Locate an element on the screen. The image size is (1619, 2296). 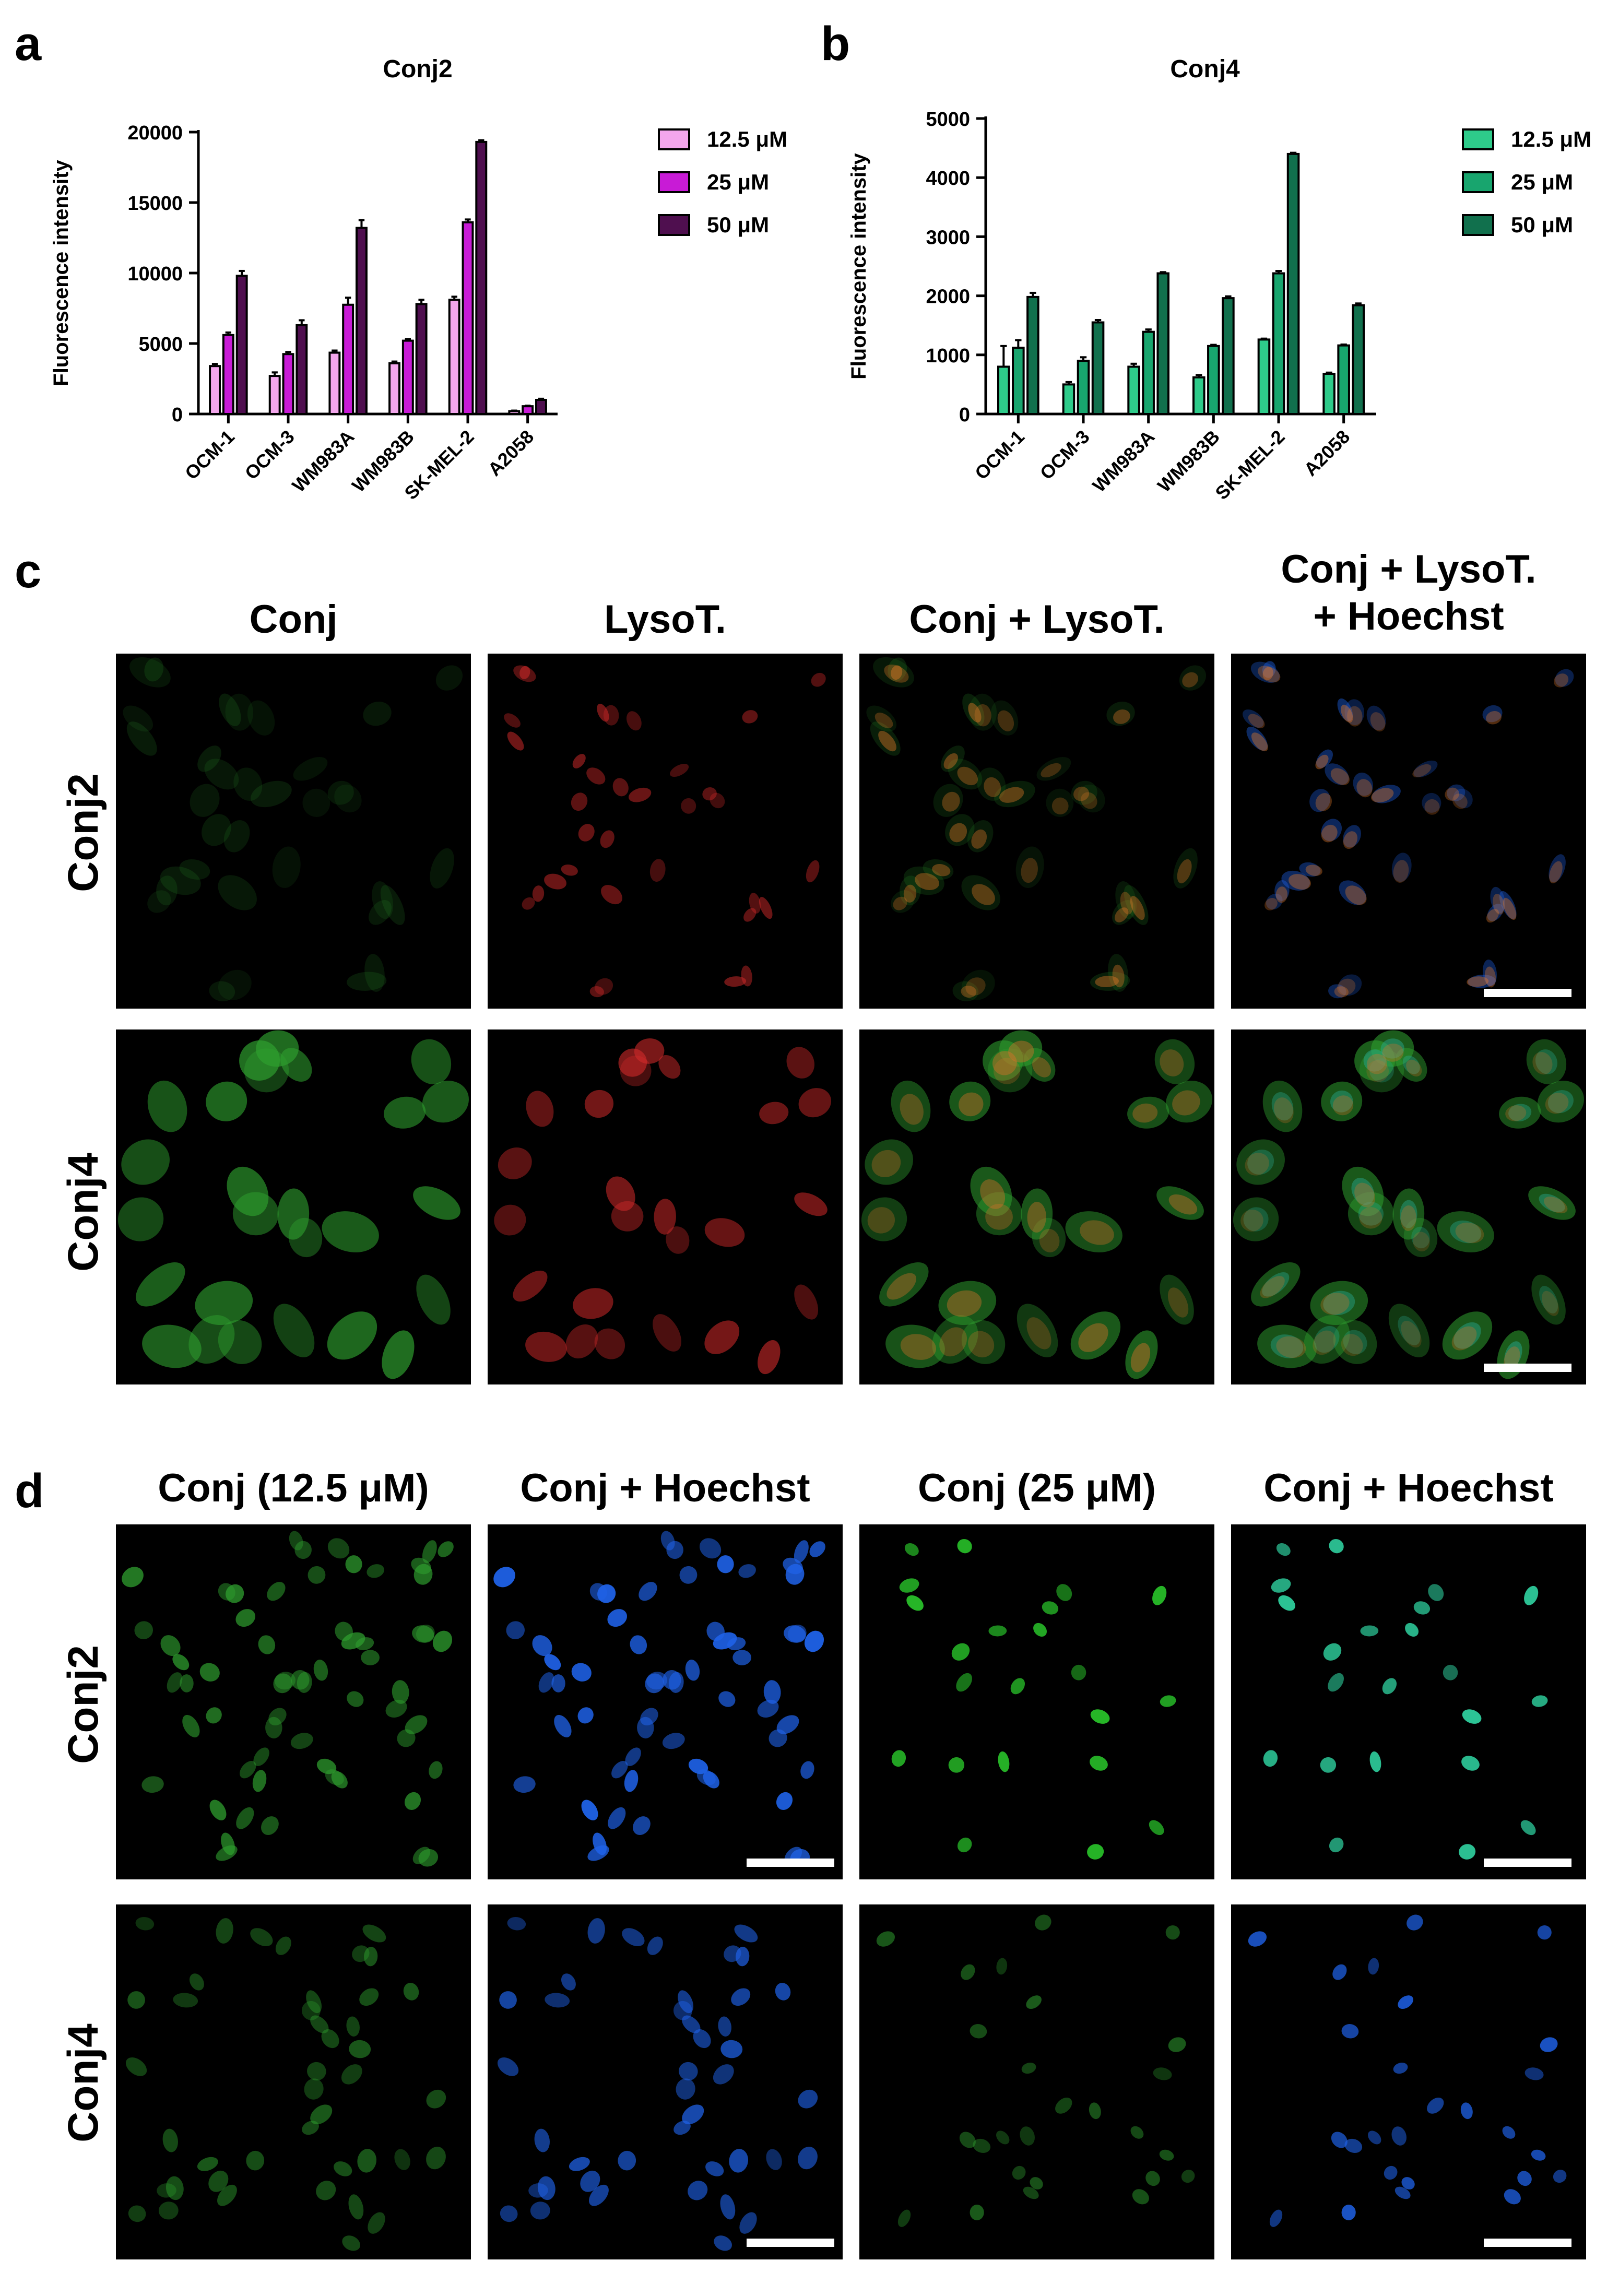
chart-title: Conj2 is located at coordinates (417, 69).